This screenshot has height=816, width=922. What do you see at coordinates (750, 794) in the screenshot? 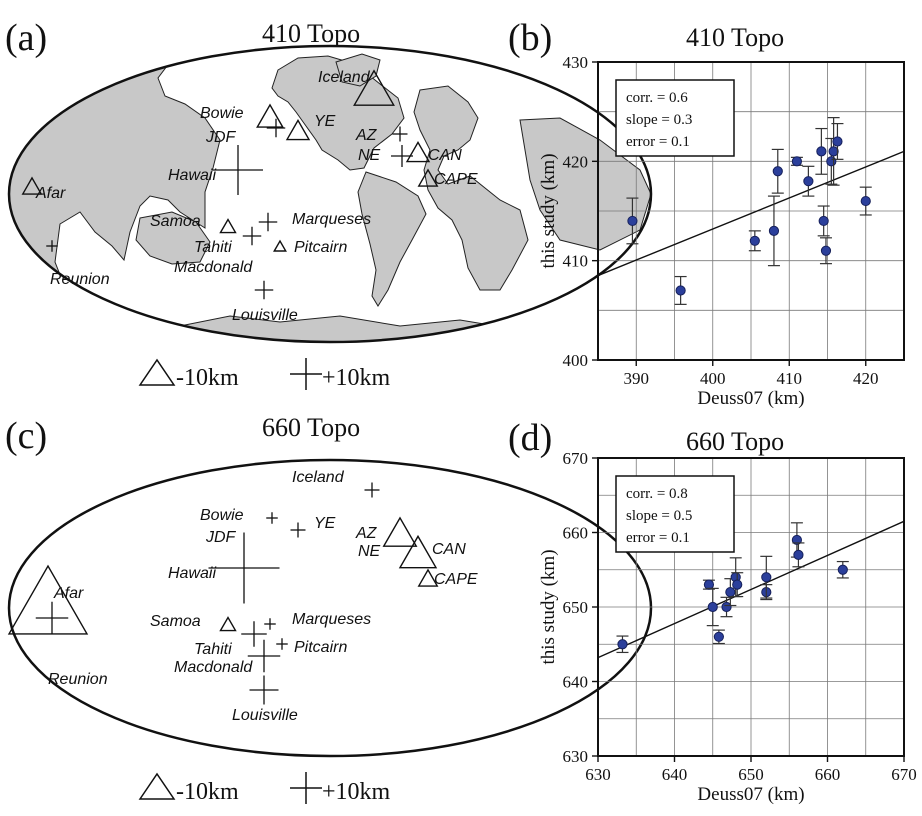
I see `x-axis-label: Deuss07 (km)` at bounding box center [750, 794].